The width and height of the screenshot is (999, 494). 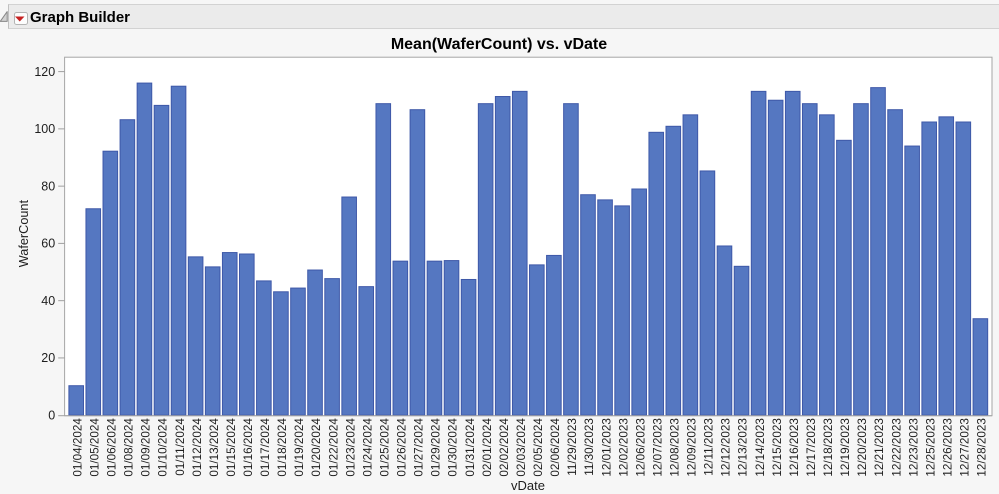 I want to click on svg-text: 12/18/2023, so click(x=828, y=447).